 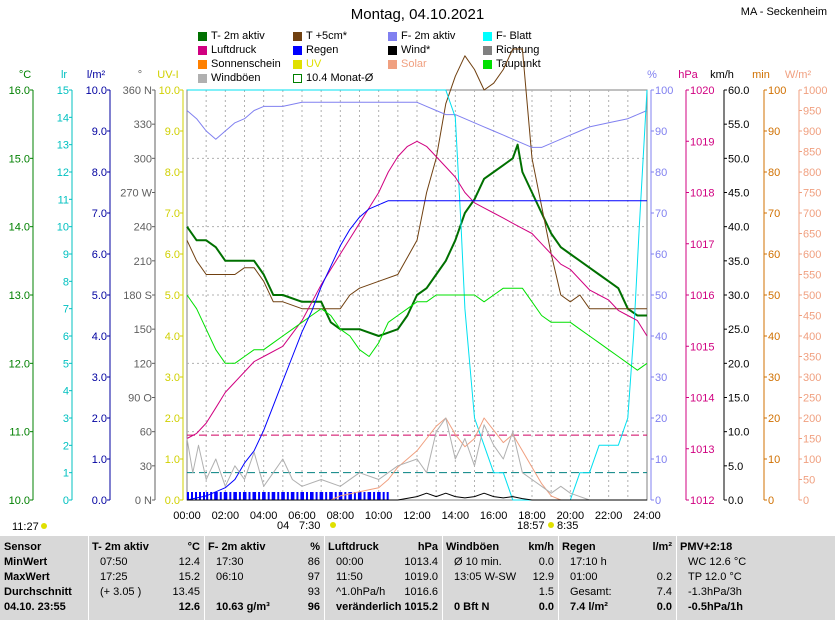 I want to click on axis-tick-label: 90, so click(x=661, y=132).